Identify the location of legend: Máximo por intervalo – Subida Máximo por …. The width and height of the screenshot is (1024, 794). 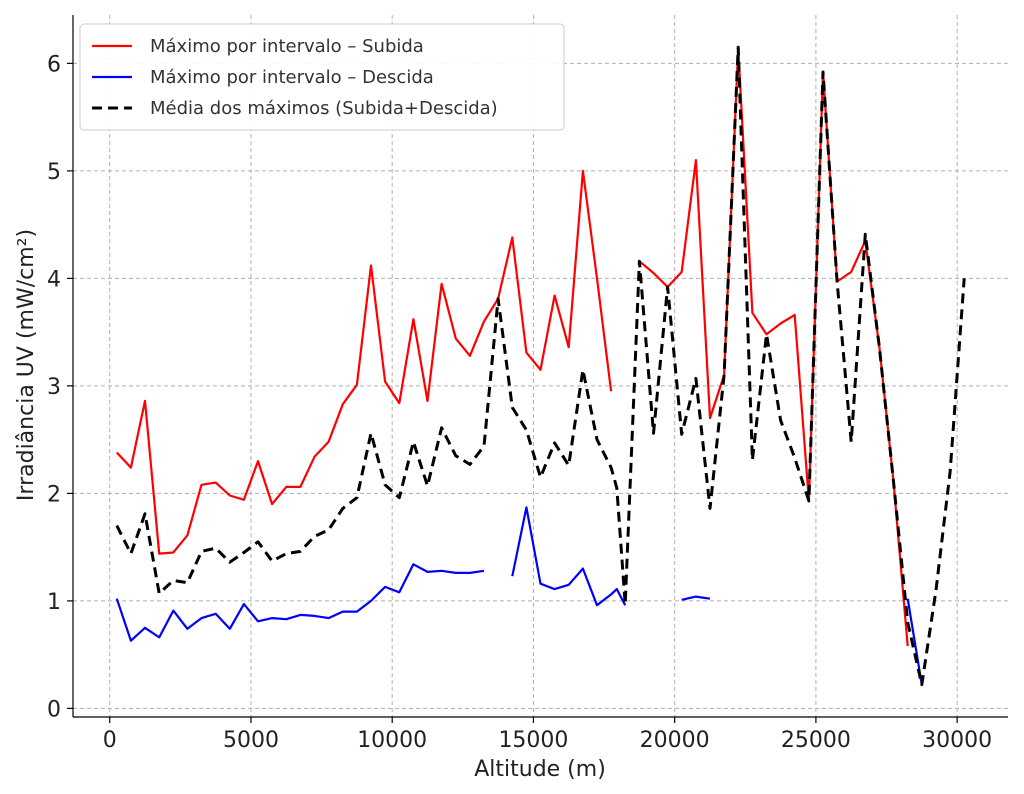
(322, 77).